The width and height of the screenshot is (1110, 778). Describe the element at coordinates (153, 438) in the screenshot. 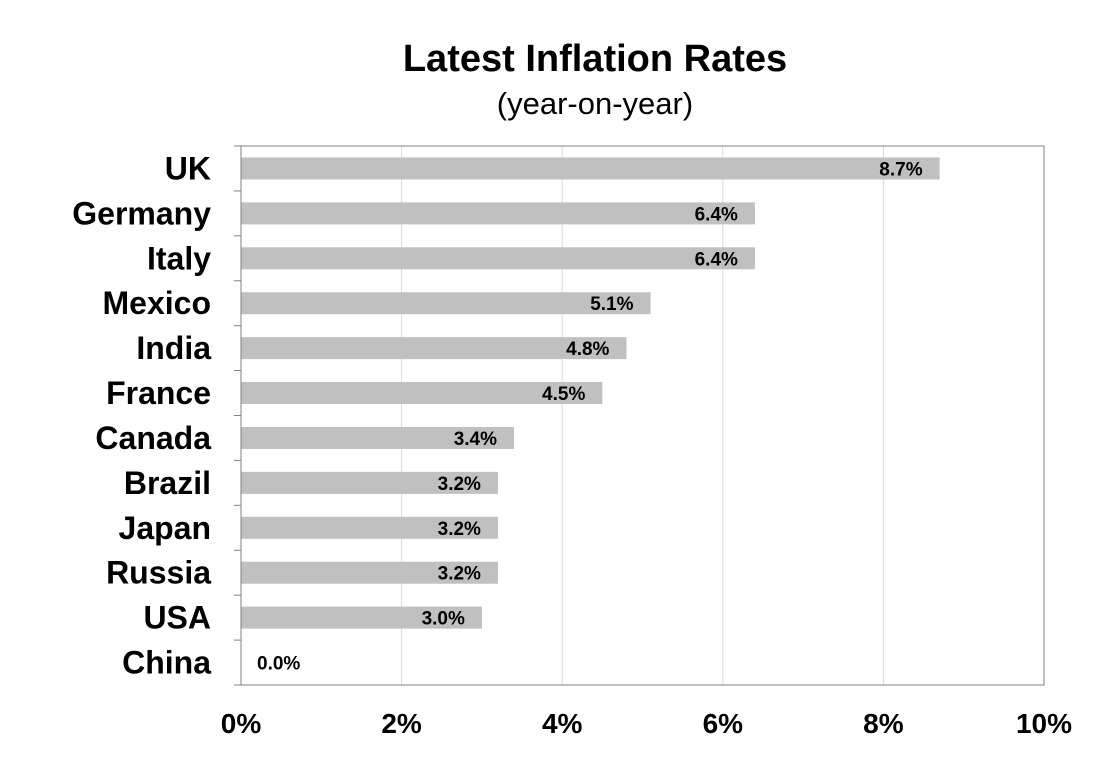

I see `category-label-canada: Canada` at that location.